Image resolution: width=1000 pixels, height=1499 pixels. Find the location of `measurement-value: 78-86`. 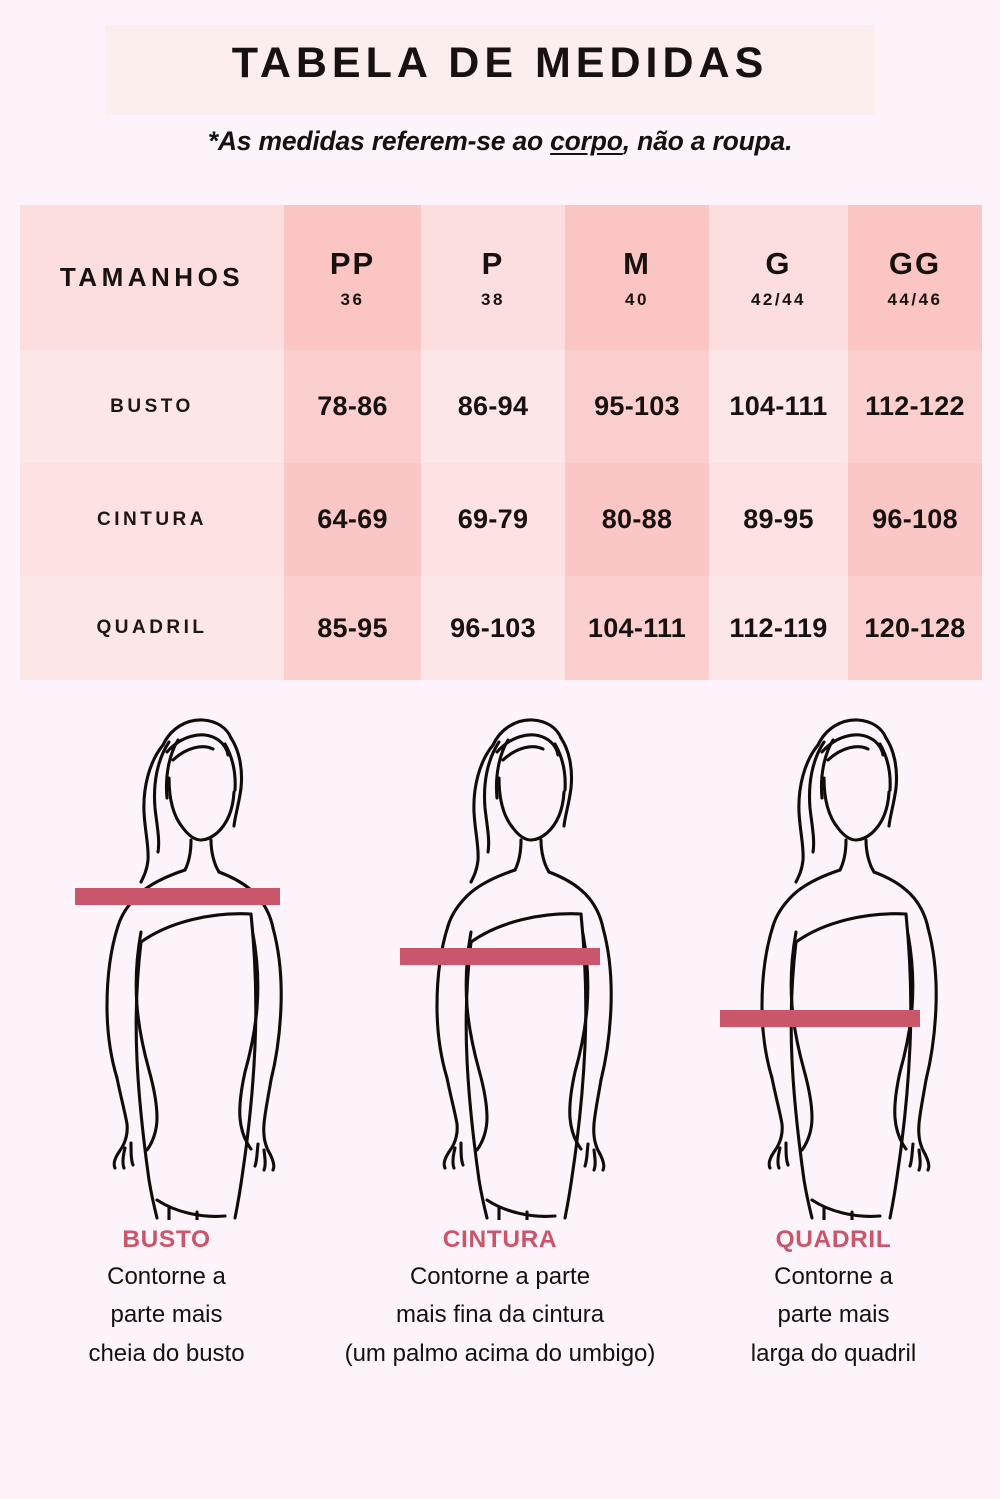

measurement-value: 78-86 is located at coordinates (352, 406).